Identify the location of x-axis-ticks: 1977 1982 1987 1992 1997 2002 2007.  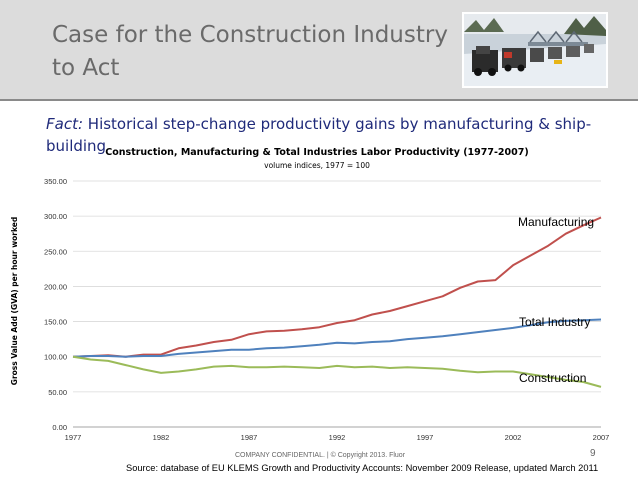
(337, 437).